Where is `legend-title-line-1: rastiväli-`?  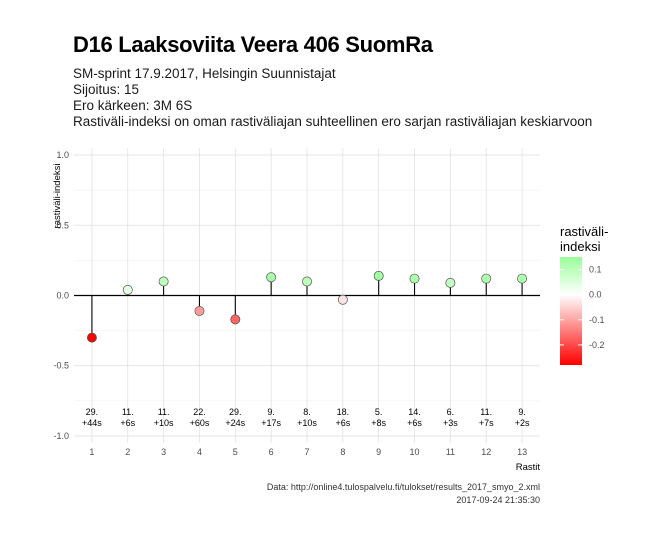
legend-title-line-1: rastiväli- is located at coordinates (584, 231).